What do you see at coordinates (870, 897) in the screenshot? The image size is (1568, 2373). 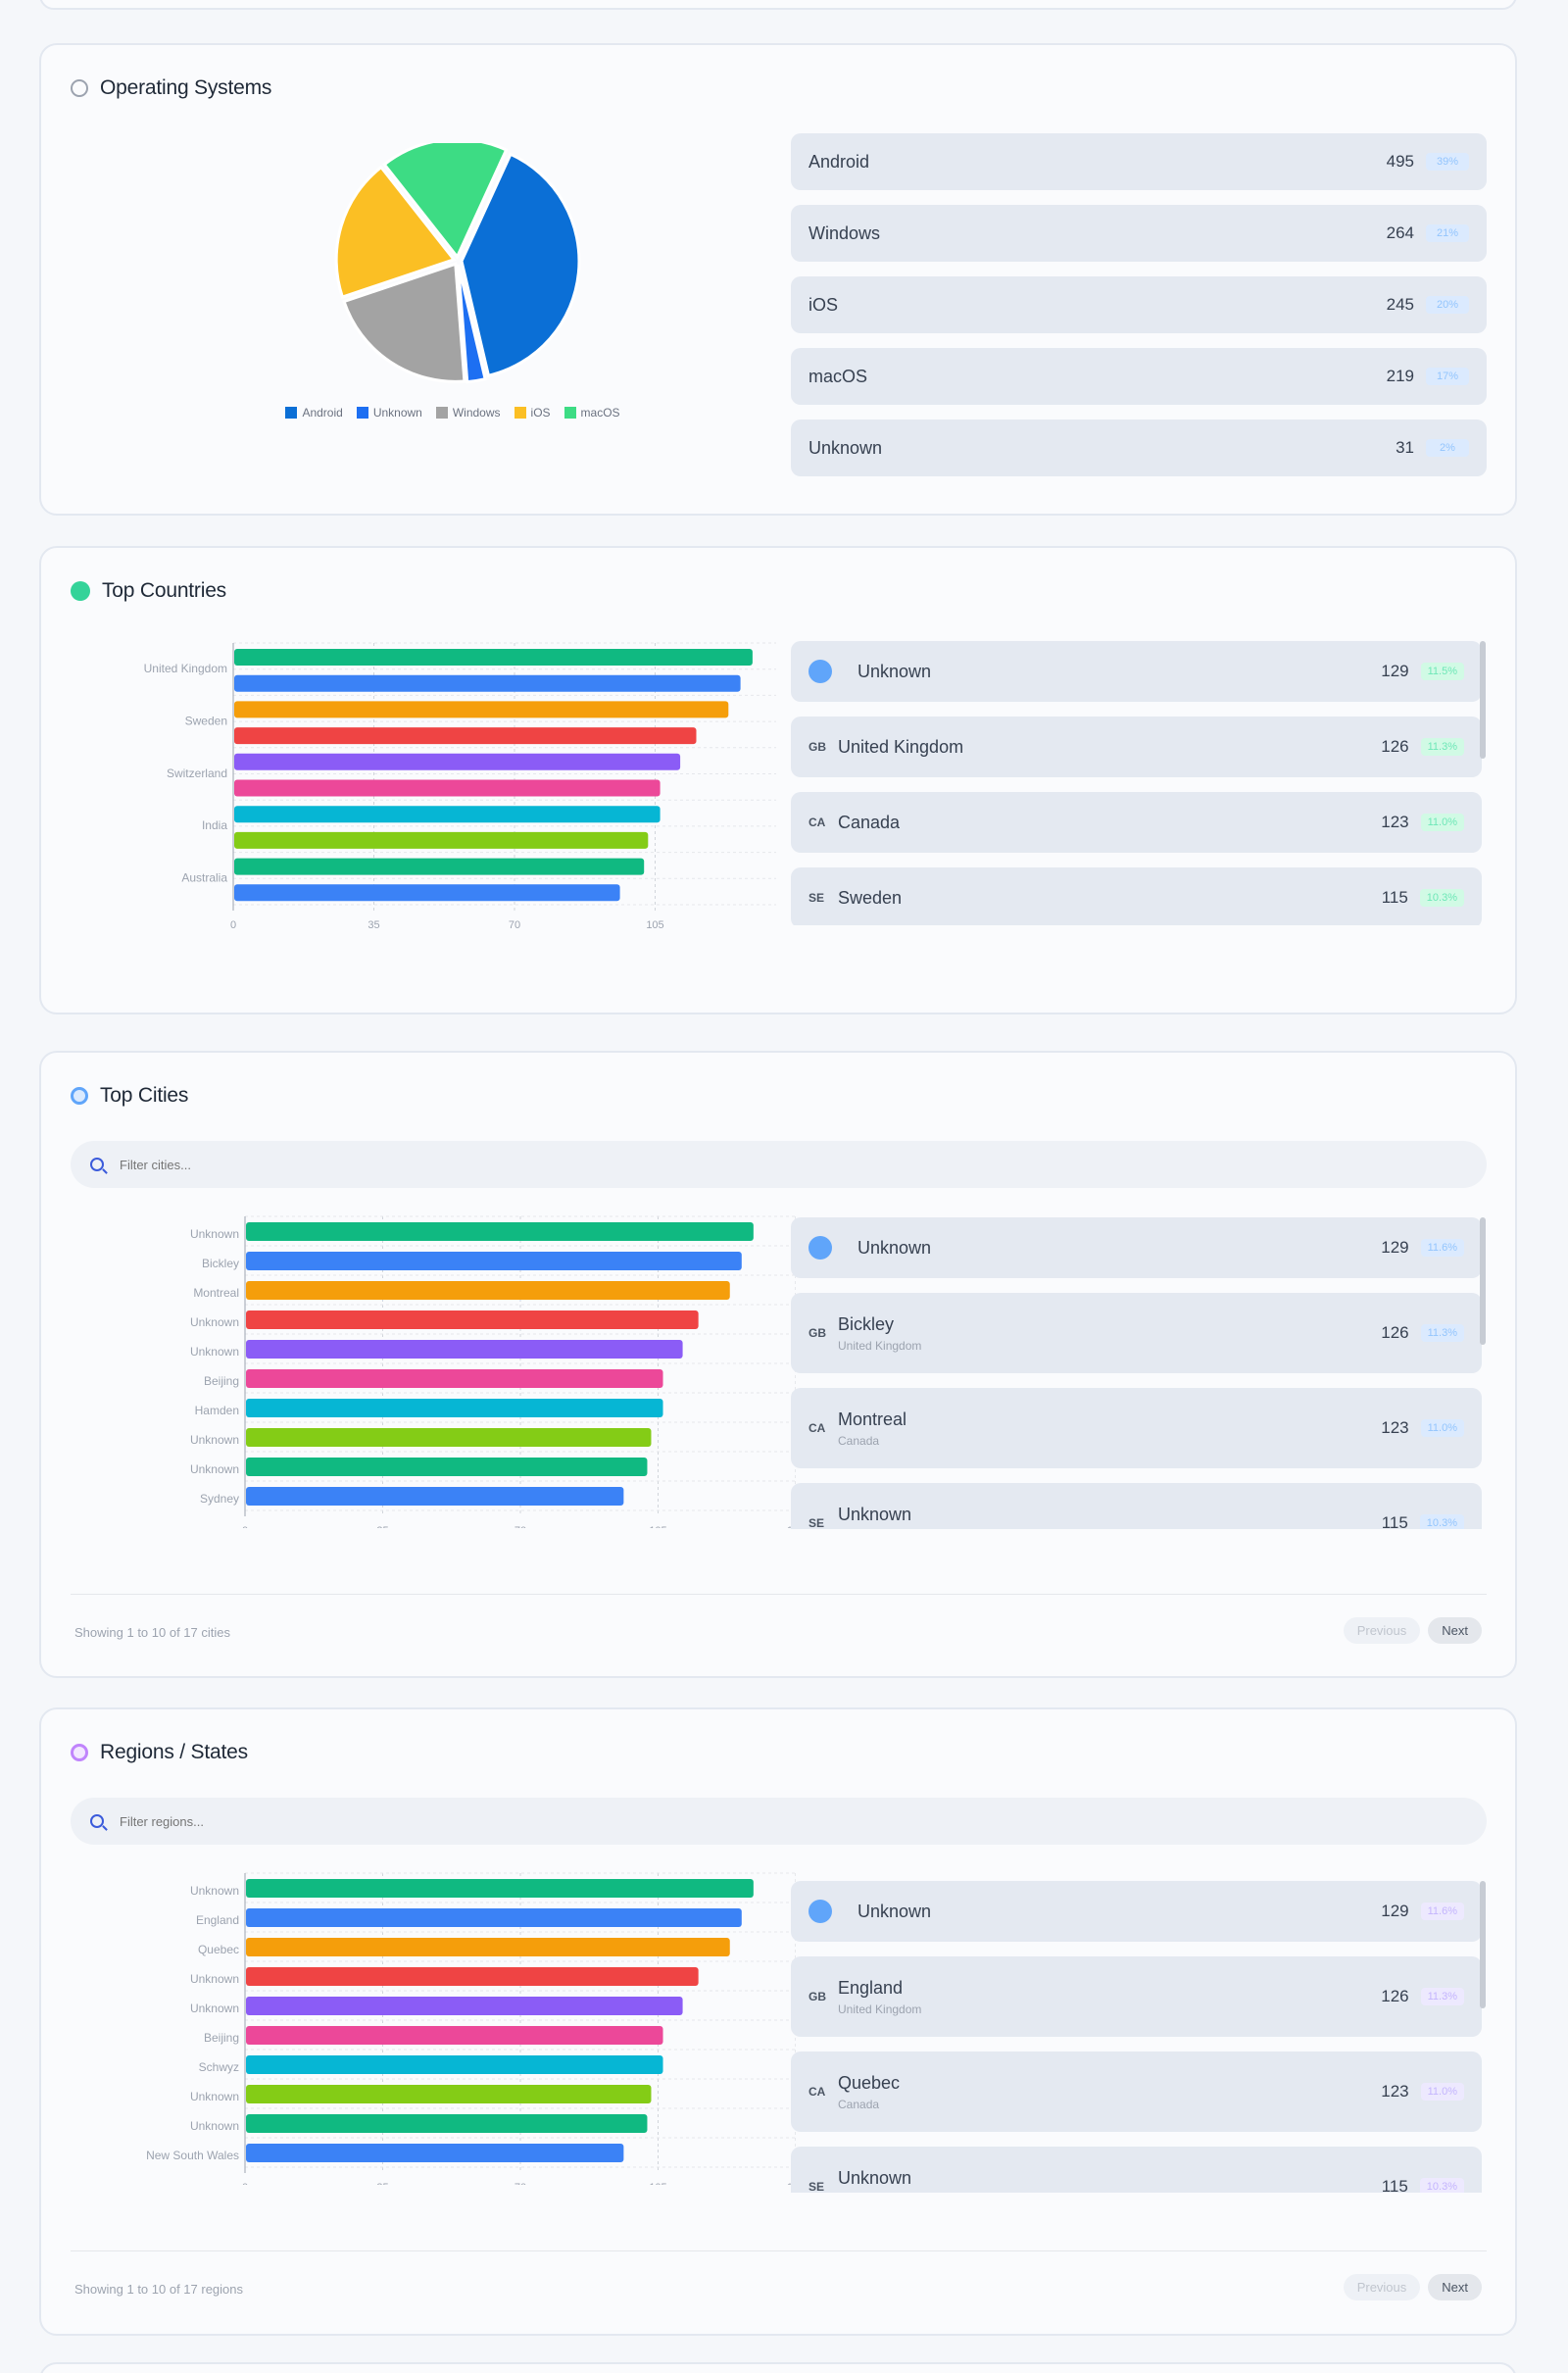 I see `countries-item-name: Sweden` at bounding box center [870, 897].